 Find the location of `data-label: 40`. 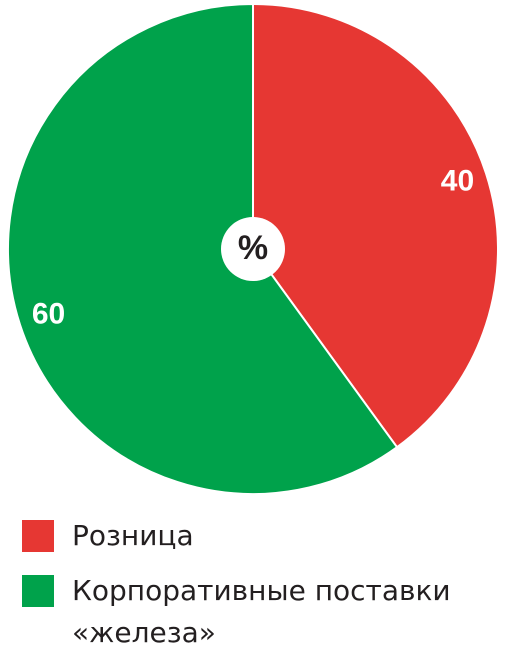

data-label: 40 is located at coordinates (457, 180).